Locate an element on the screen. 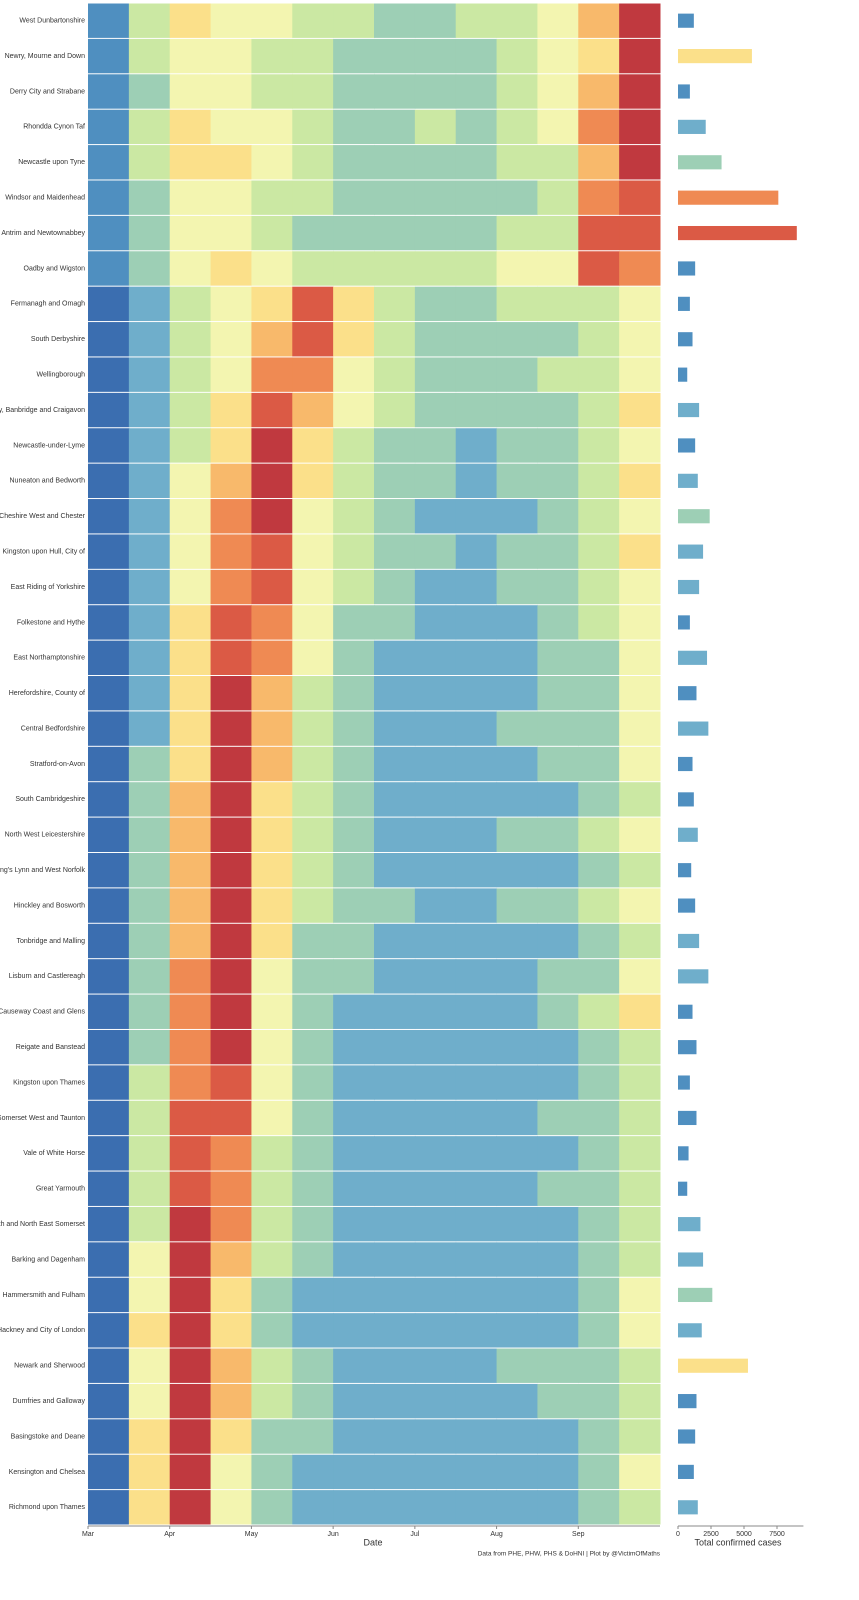 The height and width of the screenshot is (1600, 859). row-label: South Derbyshire is located at coordinates (58, 339).